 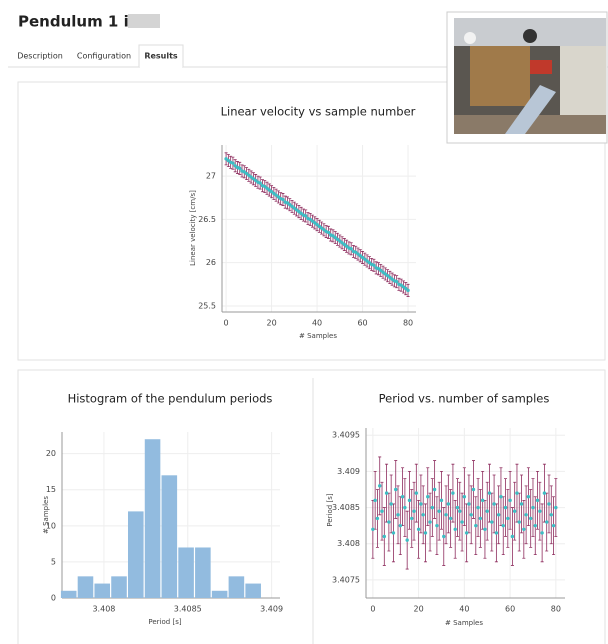 I want to click on tab: Configuration, so click(x=104, y=56).